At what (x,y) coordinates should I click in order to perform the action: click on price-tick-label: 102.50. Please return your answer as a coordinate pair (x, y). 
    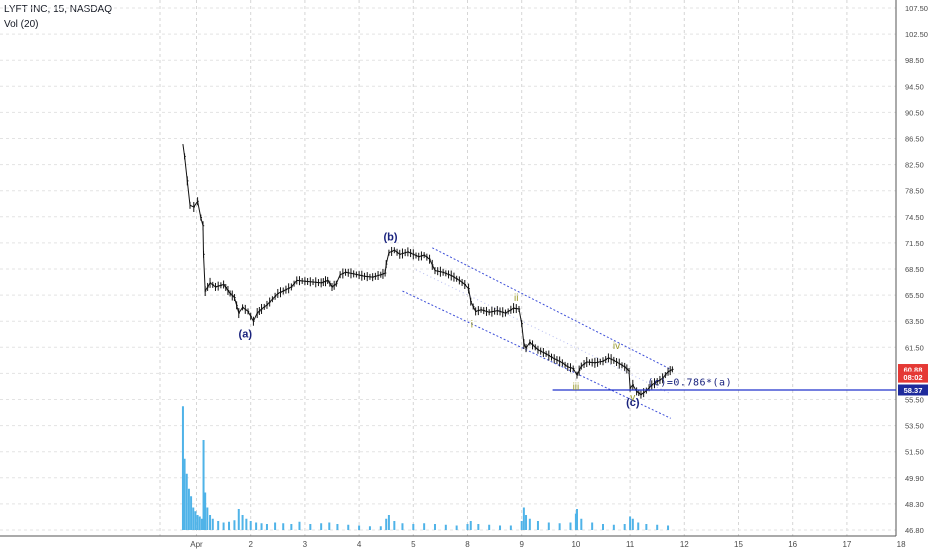
    Looking at the image, I should click on (916, 34).